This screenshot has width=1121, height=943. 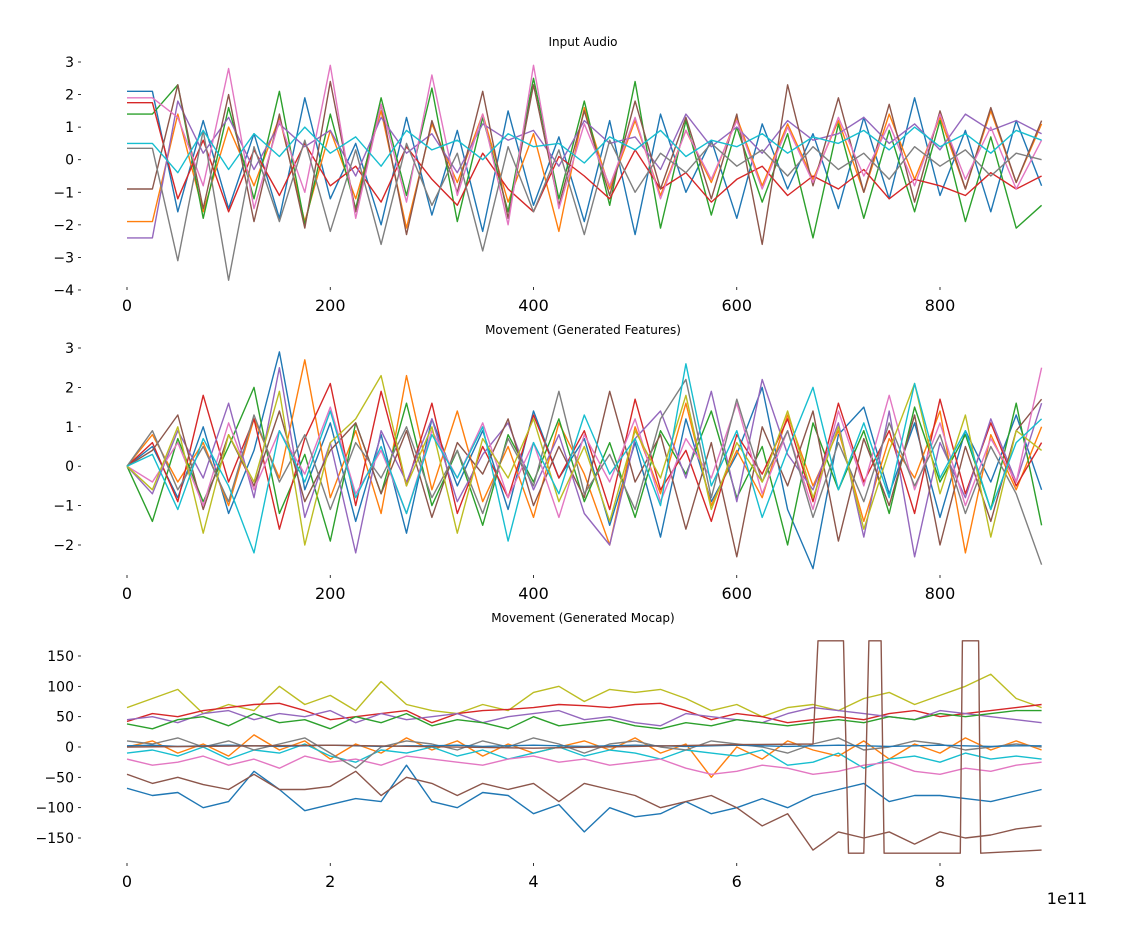 What do you see at coordinates (63, 291) in the screenshot?
I see `y-tick-label: −4` at bounding box center [63, 291].